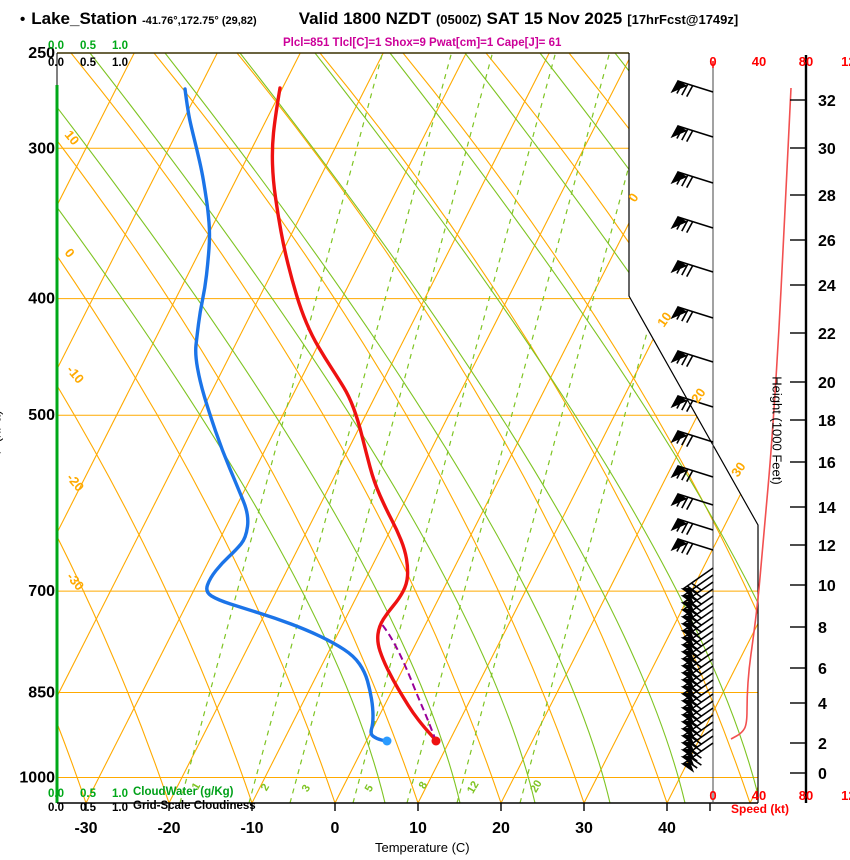  Describe the element at coordinates (37, 777) in the screenshot. I see `pressure-tick-label: 1000` at that location.